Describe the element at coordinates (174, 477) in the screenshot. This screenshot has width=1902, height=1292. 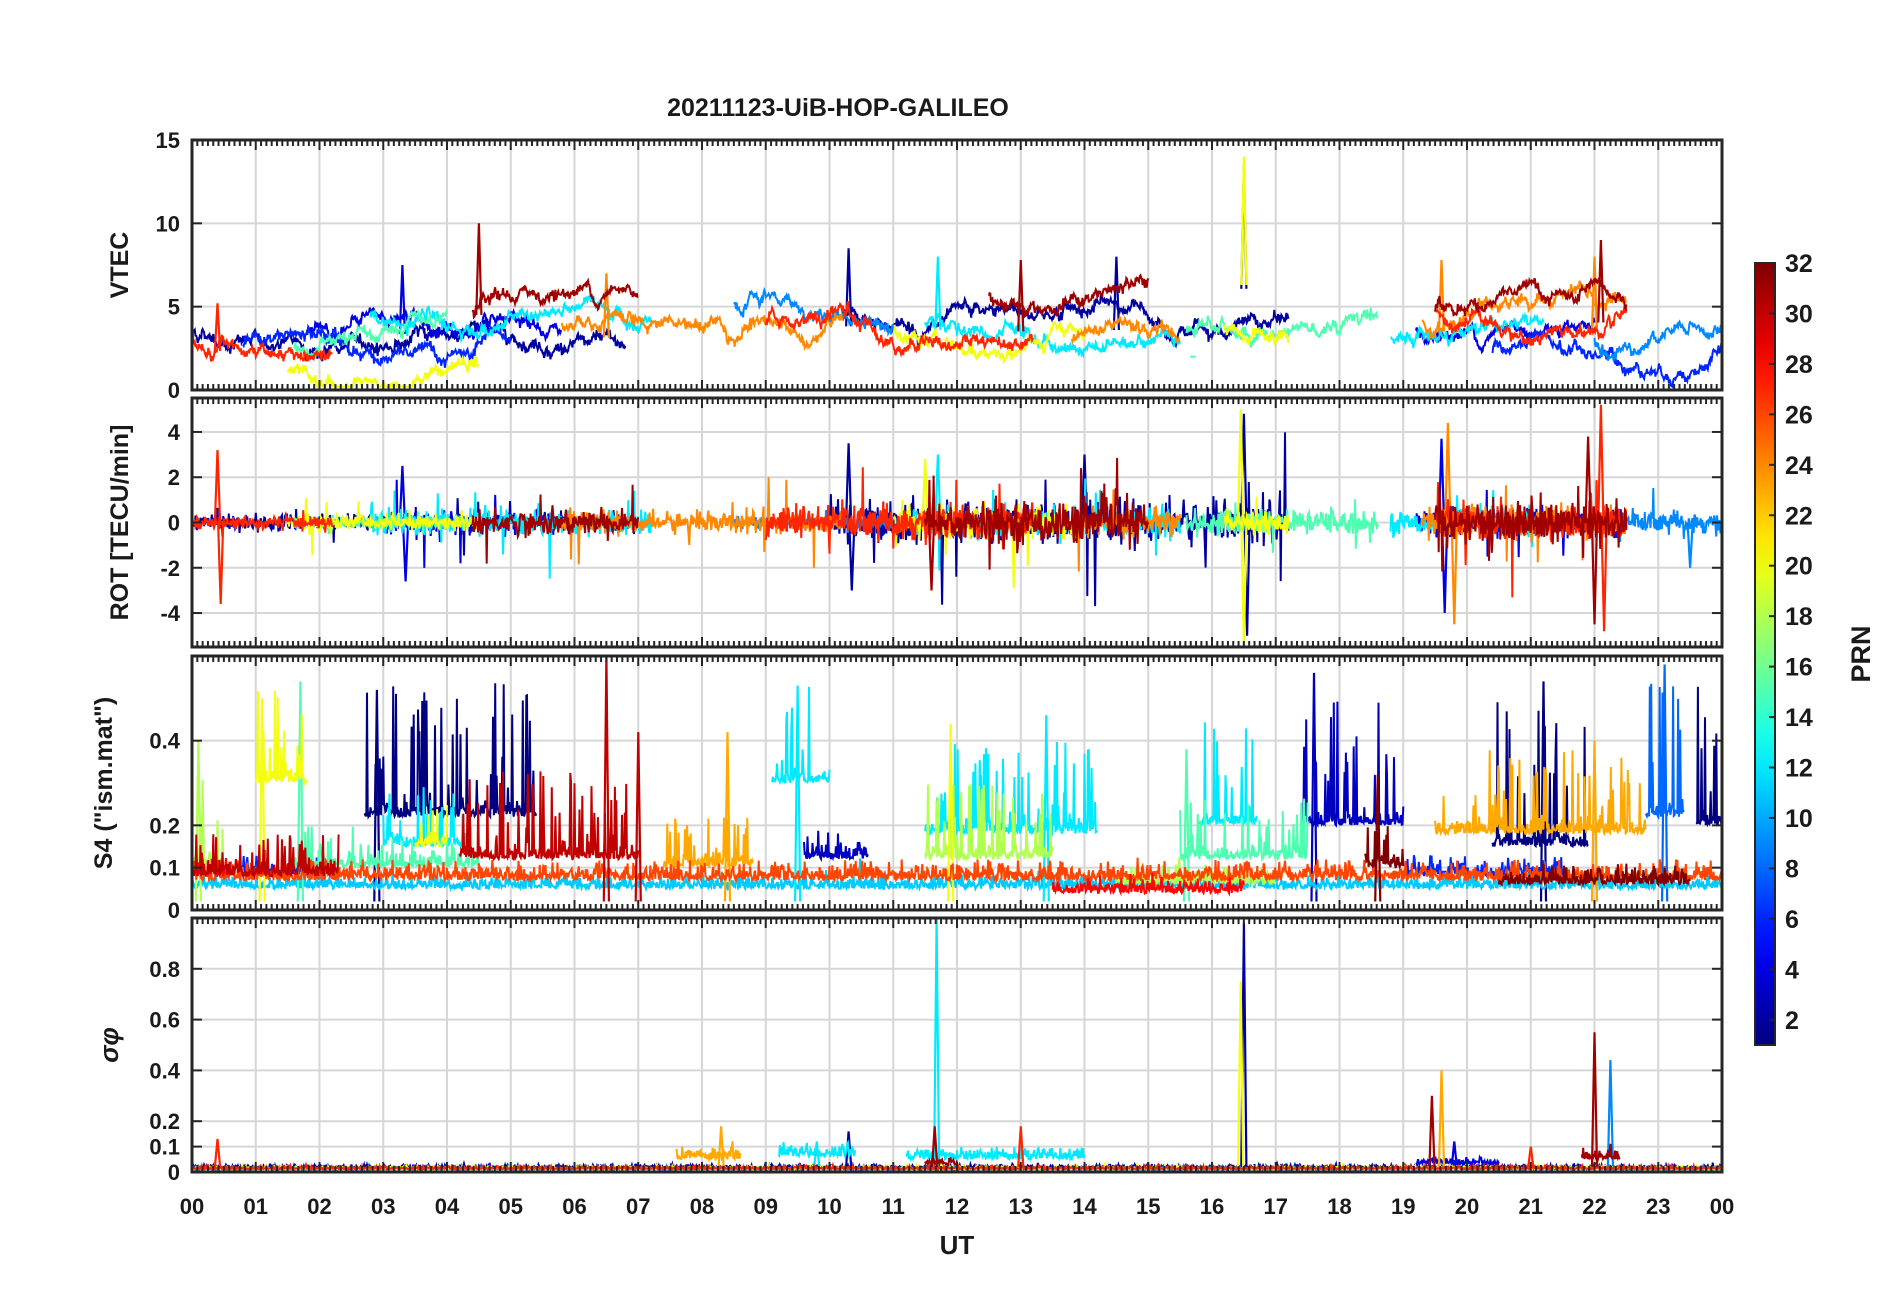
I see `y-tick-label: 2` at that location.